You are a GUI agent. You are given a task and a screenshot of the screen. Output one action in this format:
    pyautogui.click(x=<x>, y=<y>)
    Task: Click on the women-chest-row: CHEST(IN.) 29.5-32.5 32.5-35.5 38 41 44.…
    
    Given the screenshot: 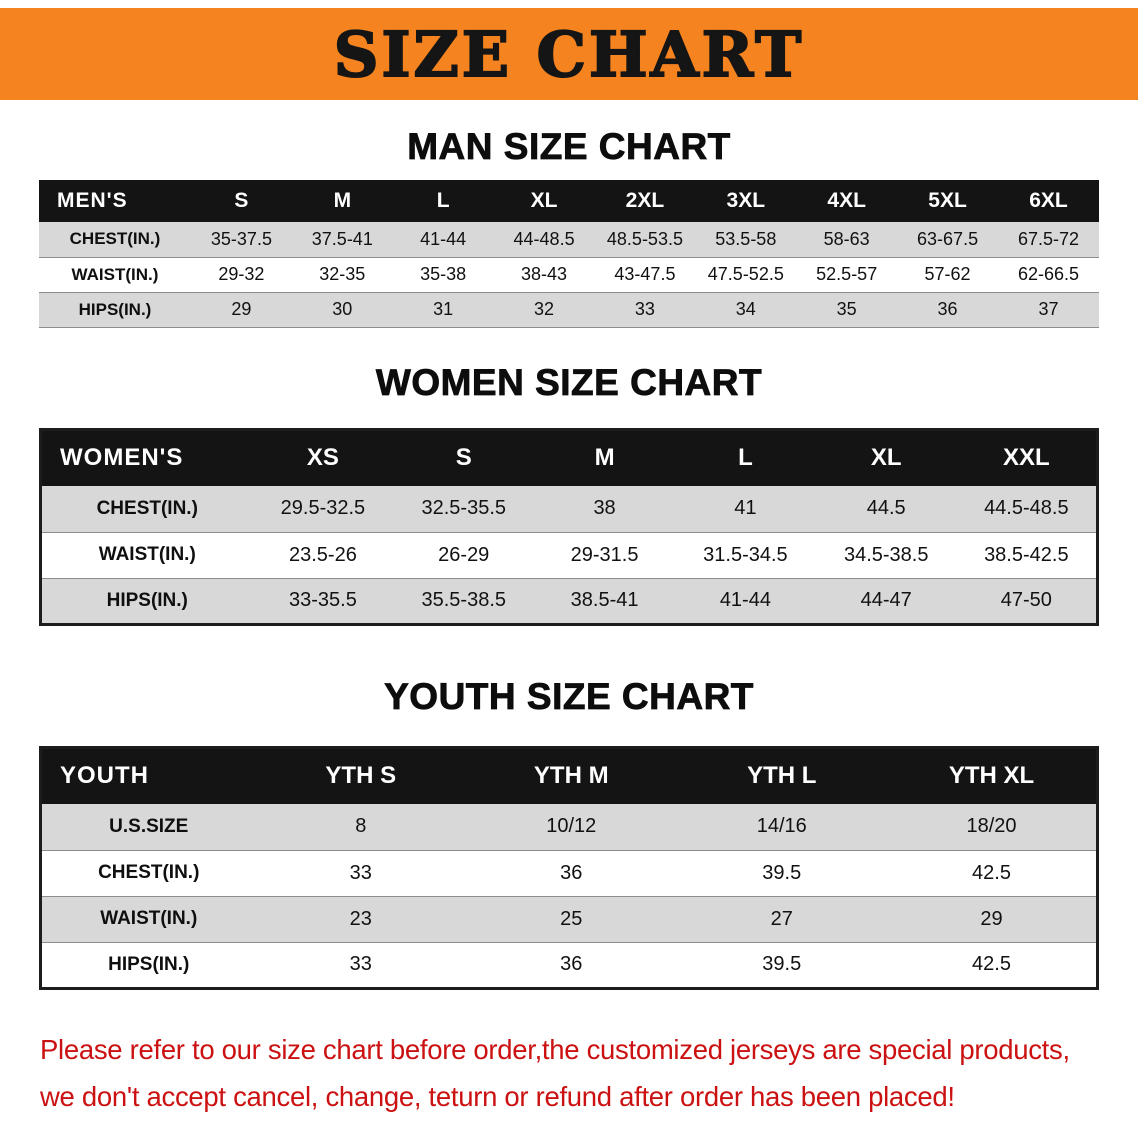 What is the action you would take?
    pyautogui.click(x=569, y=509)
    